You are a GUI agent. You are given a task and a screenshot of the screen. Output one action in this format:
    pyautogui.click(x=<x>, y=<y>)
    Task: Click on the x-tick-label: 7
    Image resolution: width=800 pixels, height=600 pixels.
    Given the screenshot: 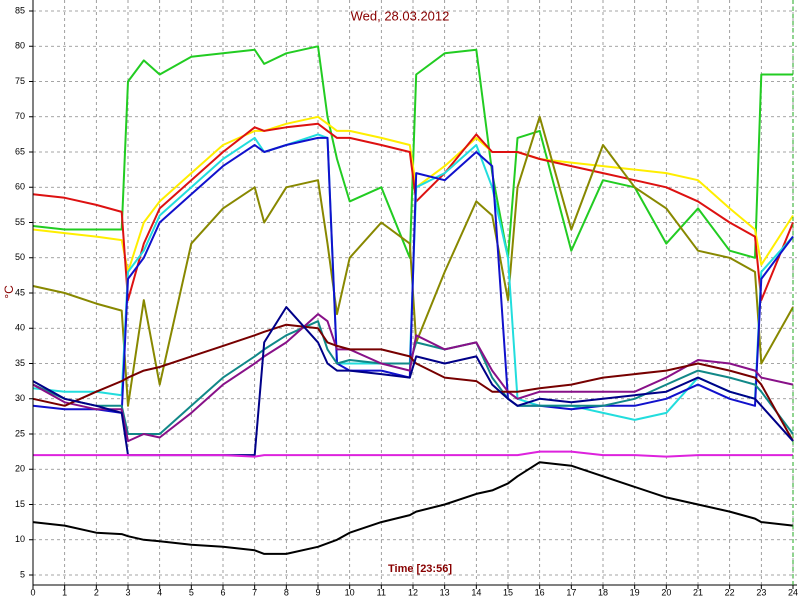 What is the action you would take?
    pyautogui.click(x=254, y=592)
    